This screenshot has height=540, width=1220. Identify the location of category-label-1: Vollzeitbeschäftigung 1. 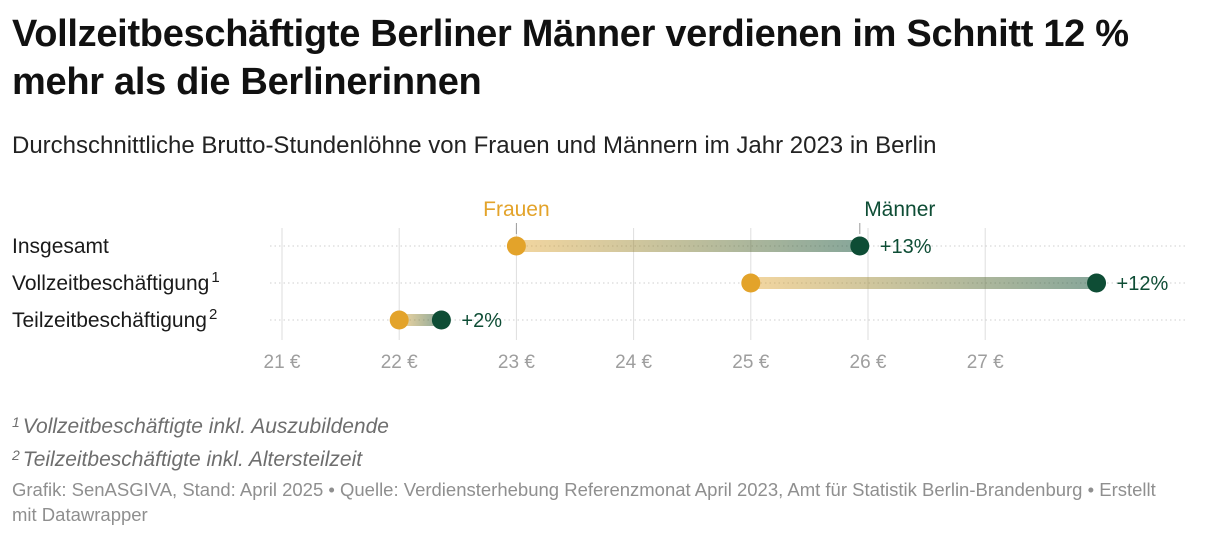
(116, 282).